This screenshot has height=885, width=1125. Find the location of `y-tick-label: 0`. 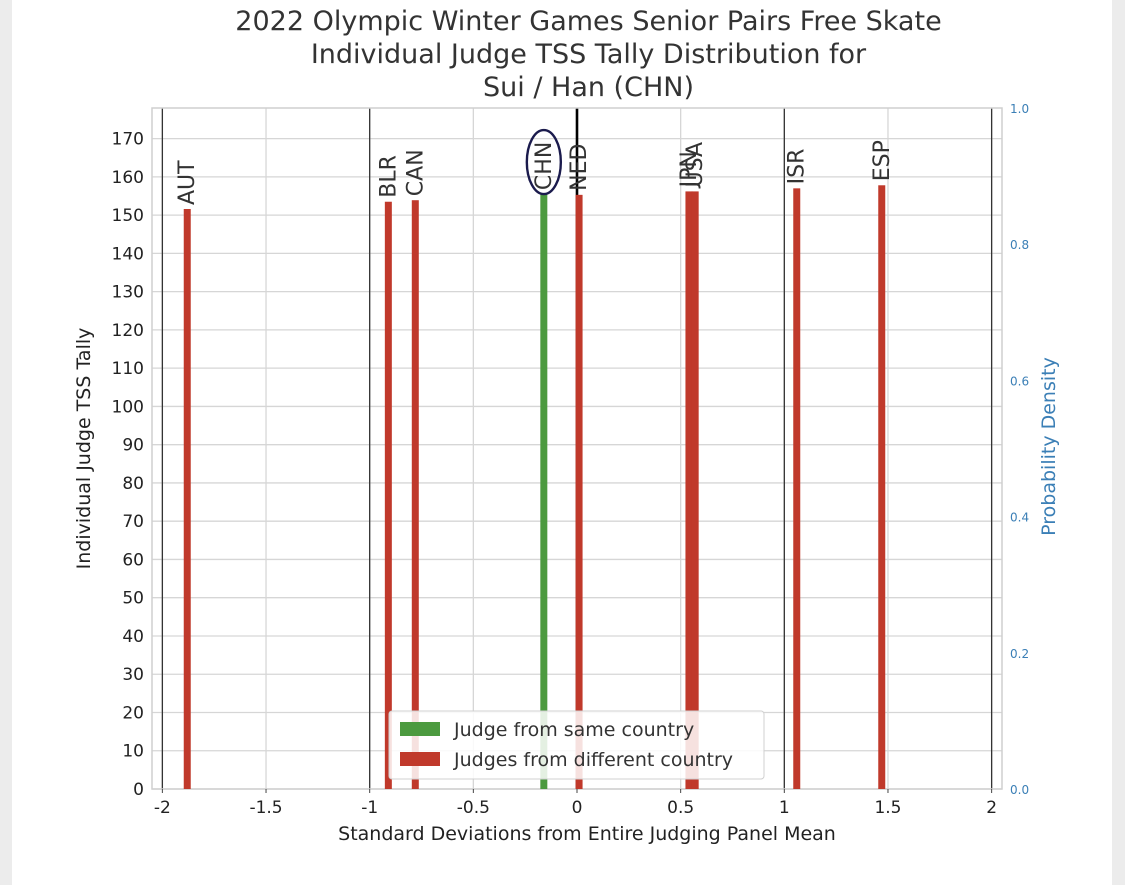

y-tick-label: 0 is located at coordinates (138, 790).